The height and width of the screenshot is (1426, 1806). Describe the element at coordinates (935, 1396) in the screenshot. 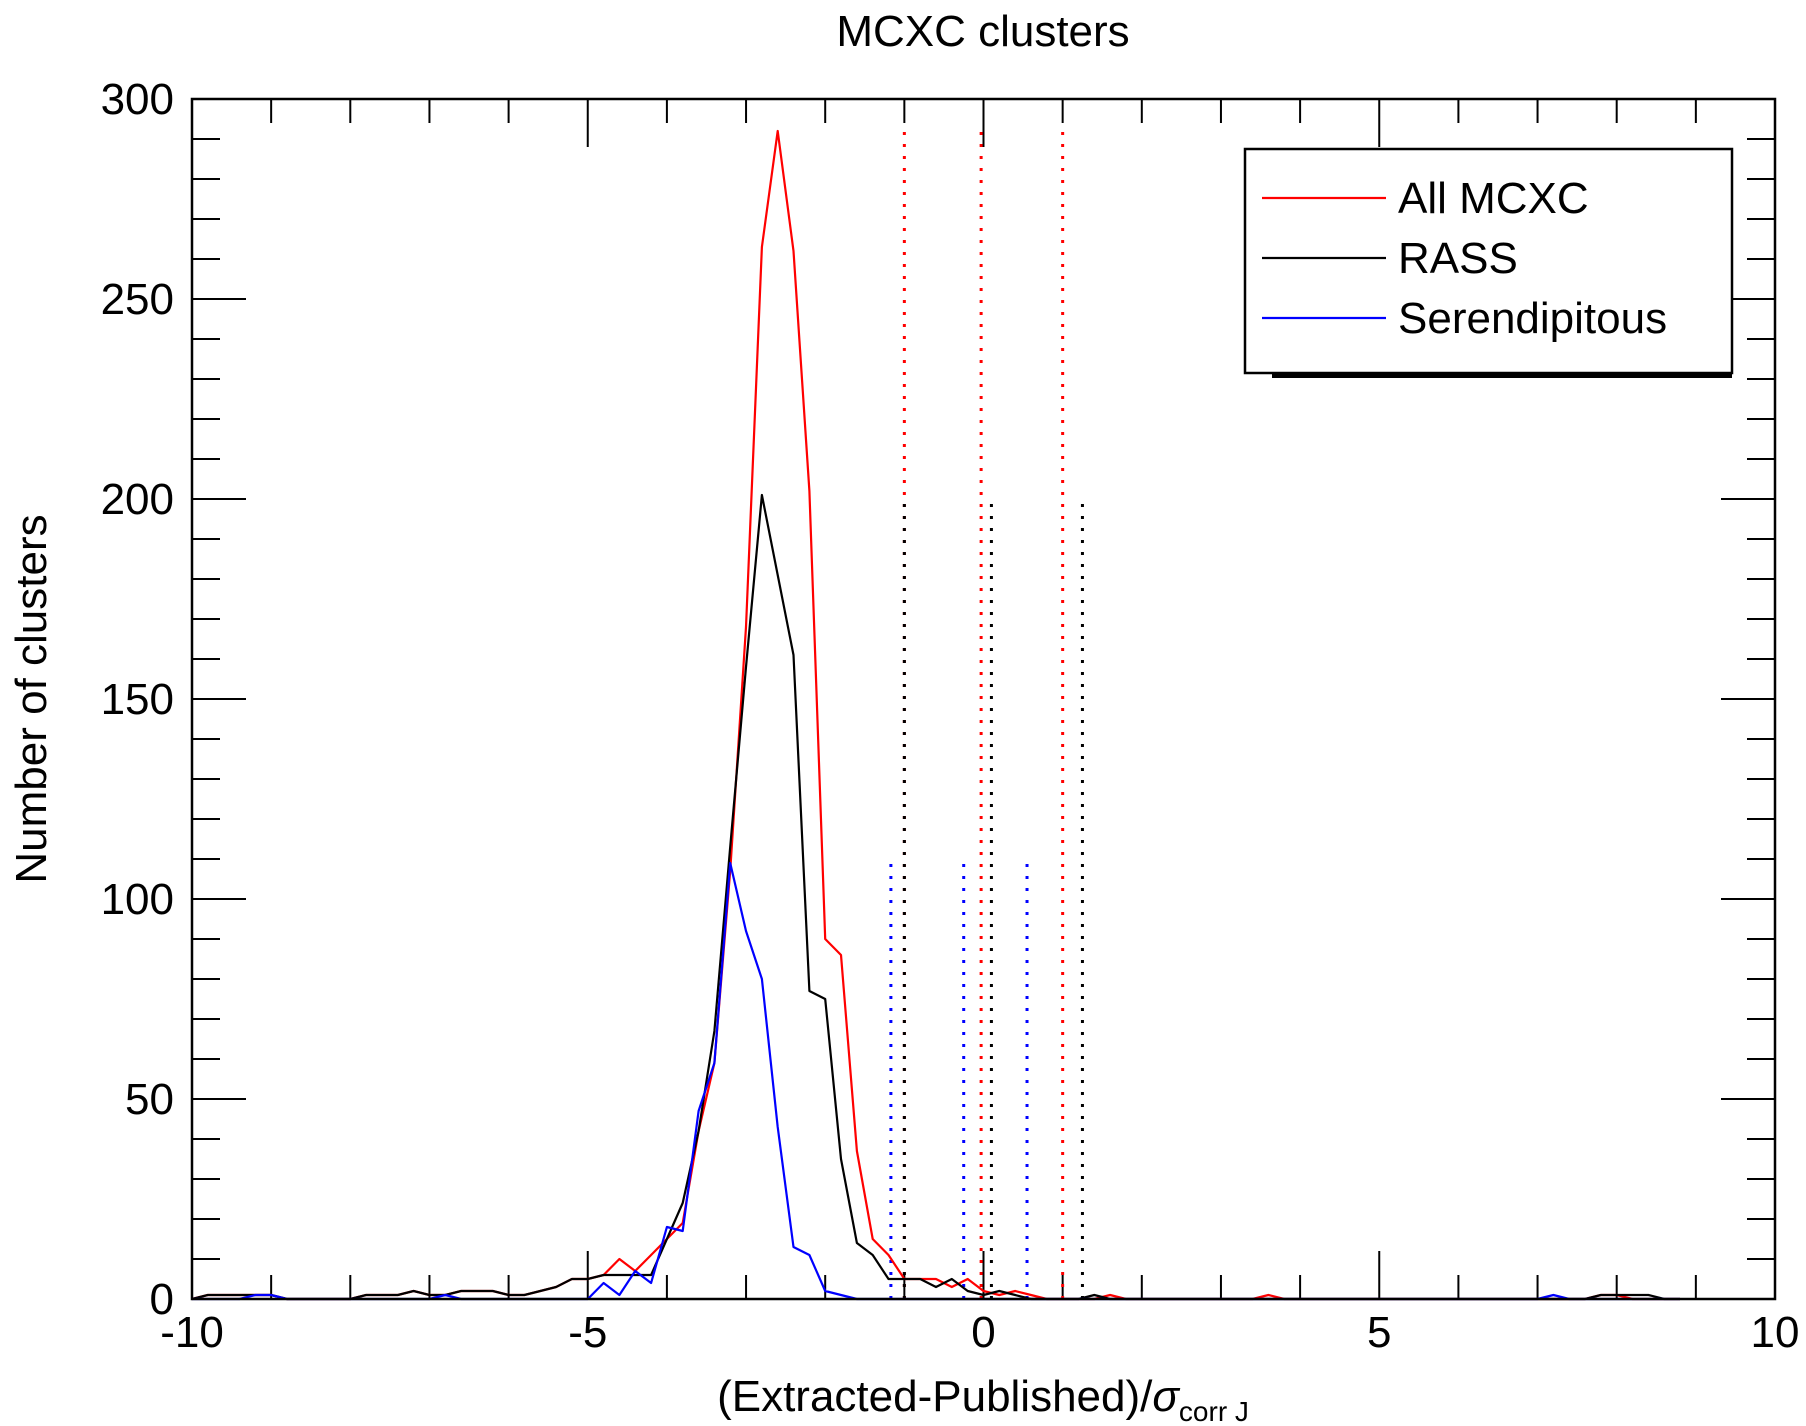

I see `x-axis-label-text: (Extracted-Published)/` at that location.